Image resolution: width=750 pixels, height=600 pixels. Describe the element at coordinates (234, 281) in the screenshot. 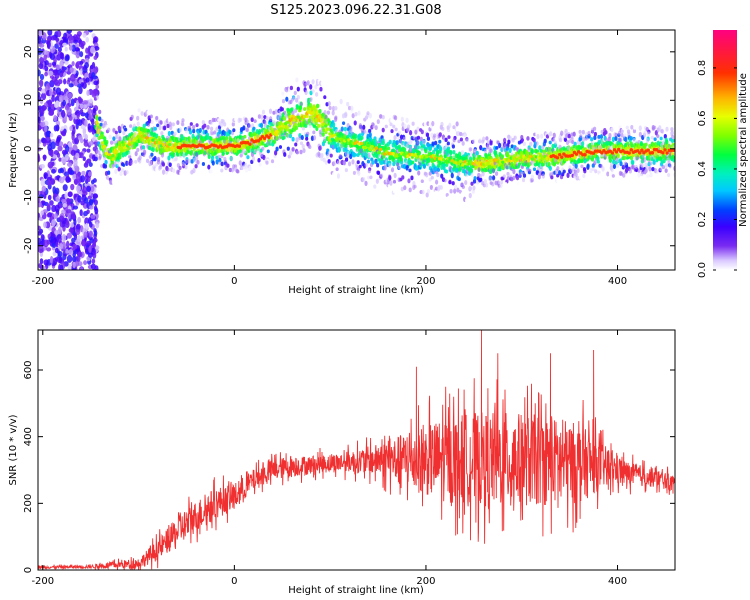

I see `spectrogram-x-tick-label: 0` at that location.